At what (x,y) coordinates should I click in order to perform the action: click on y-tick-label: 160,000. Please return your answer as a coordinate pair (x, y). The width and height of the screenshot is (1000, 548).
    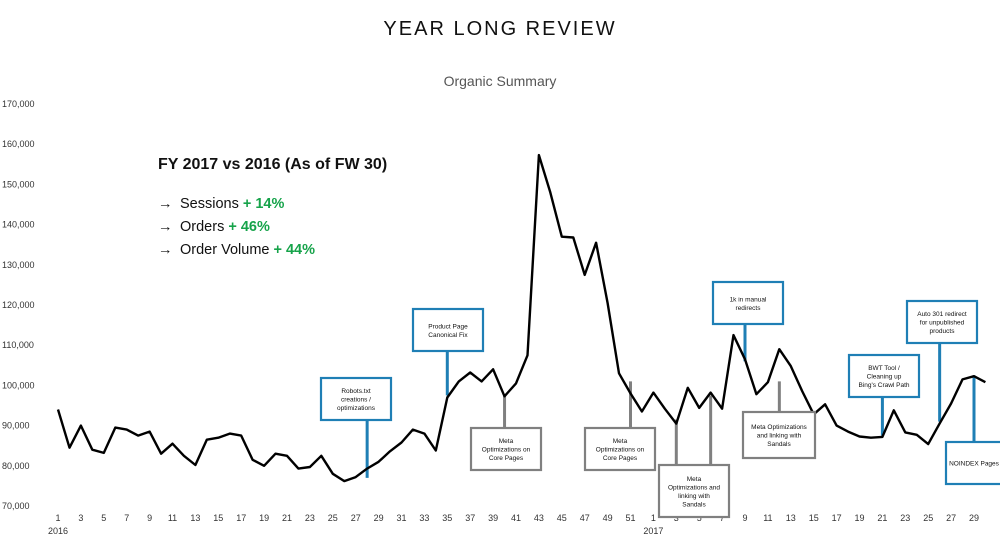
    Looking at the image, I should click on (18, 144).